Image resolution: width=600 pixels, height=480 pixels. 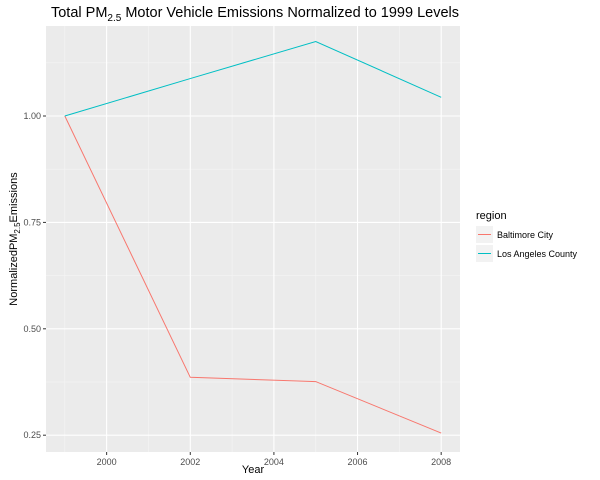 I want to click on y-axis-title: NormalizedPM2.5Emissions, so click(x=15, y=239).